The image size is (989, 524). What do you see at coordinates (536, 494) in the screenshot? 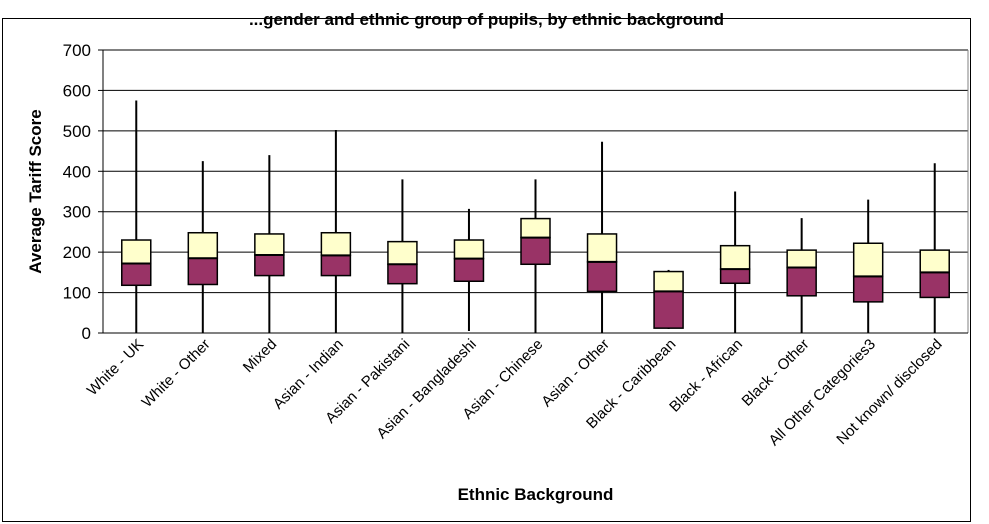
I see `x-axis-label: Ethnic Background` at bounding box center [536, 494].